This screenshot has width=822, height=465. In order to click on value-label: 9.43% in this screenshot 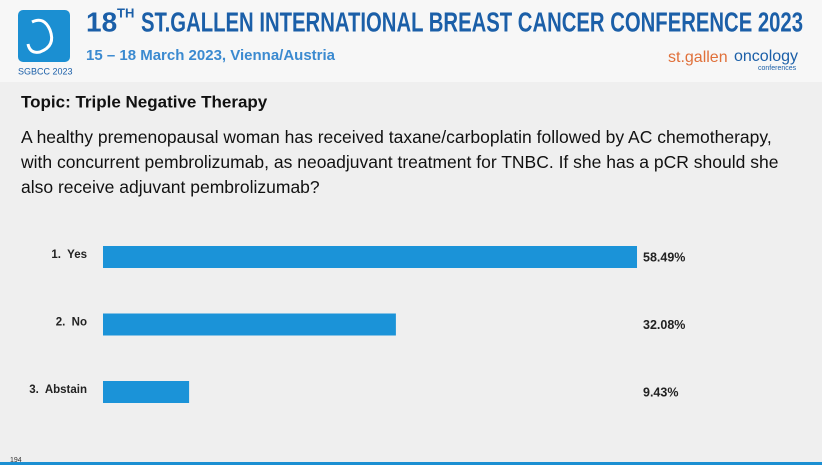, I will do `click(660, 392)`.